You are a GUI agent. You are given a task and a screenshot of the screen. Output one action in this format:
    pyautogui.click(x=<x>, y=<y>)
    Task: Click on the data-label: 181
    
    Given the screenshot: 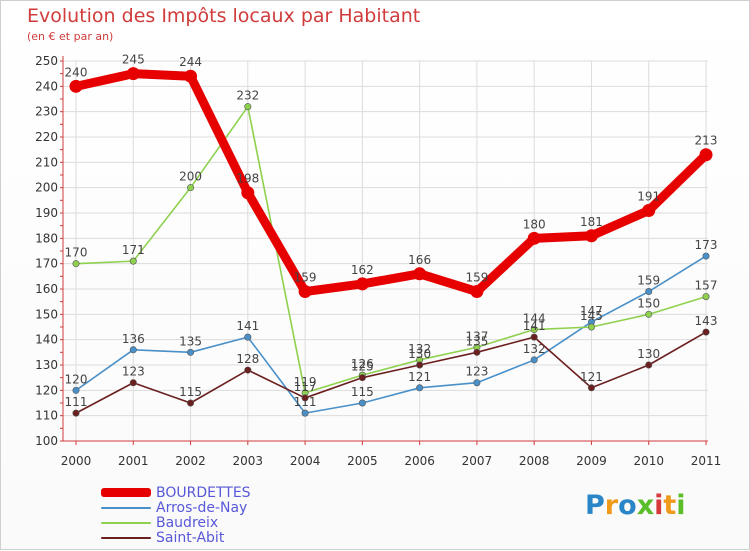 What is the action you would take?
    pyautogui.click(x=591, y=222)
    